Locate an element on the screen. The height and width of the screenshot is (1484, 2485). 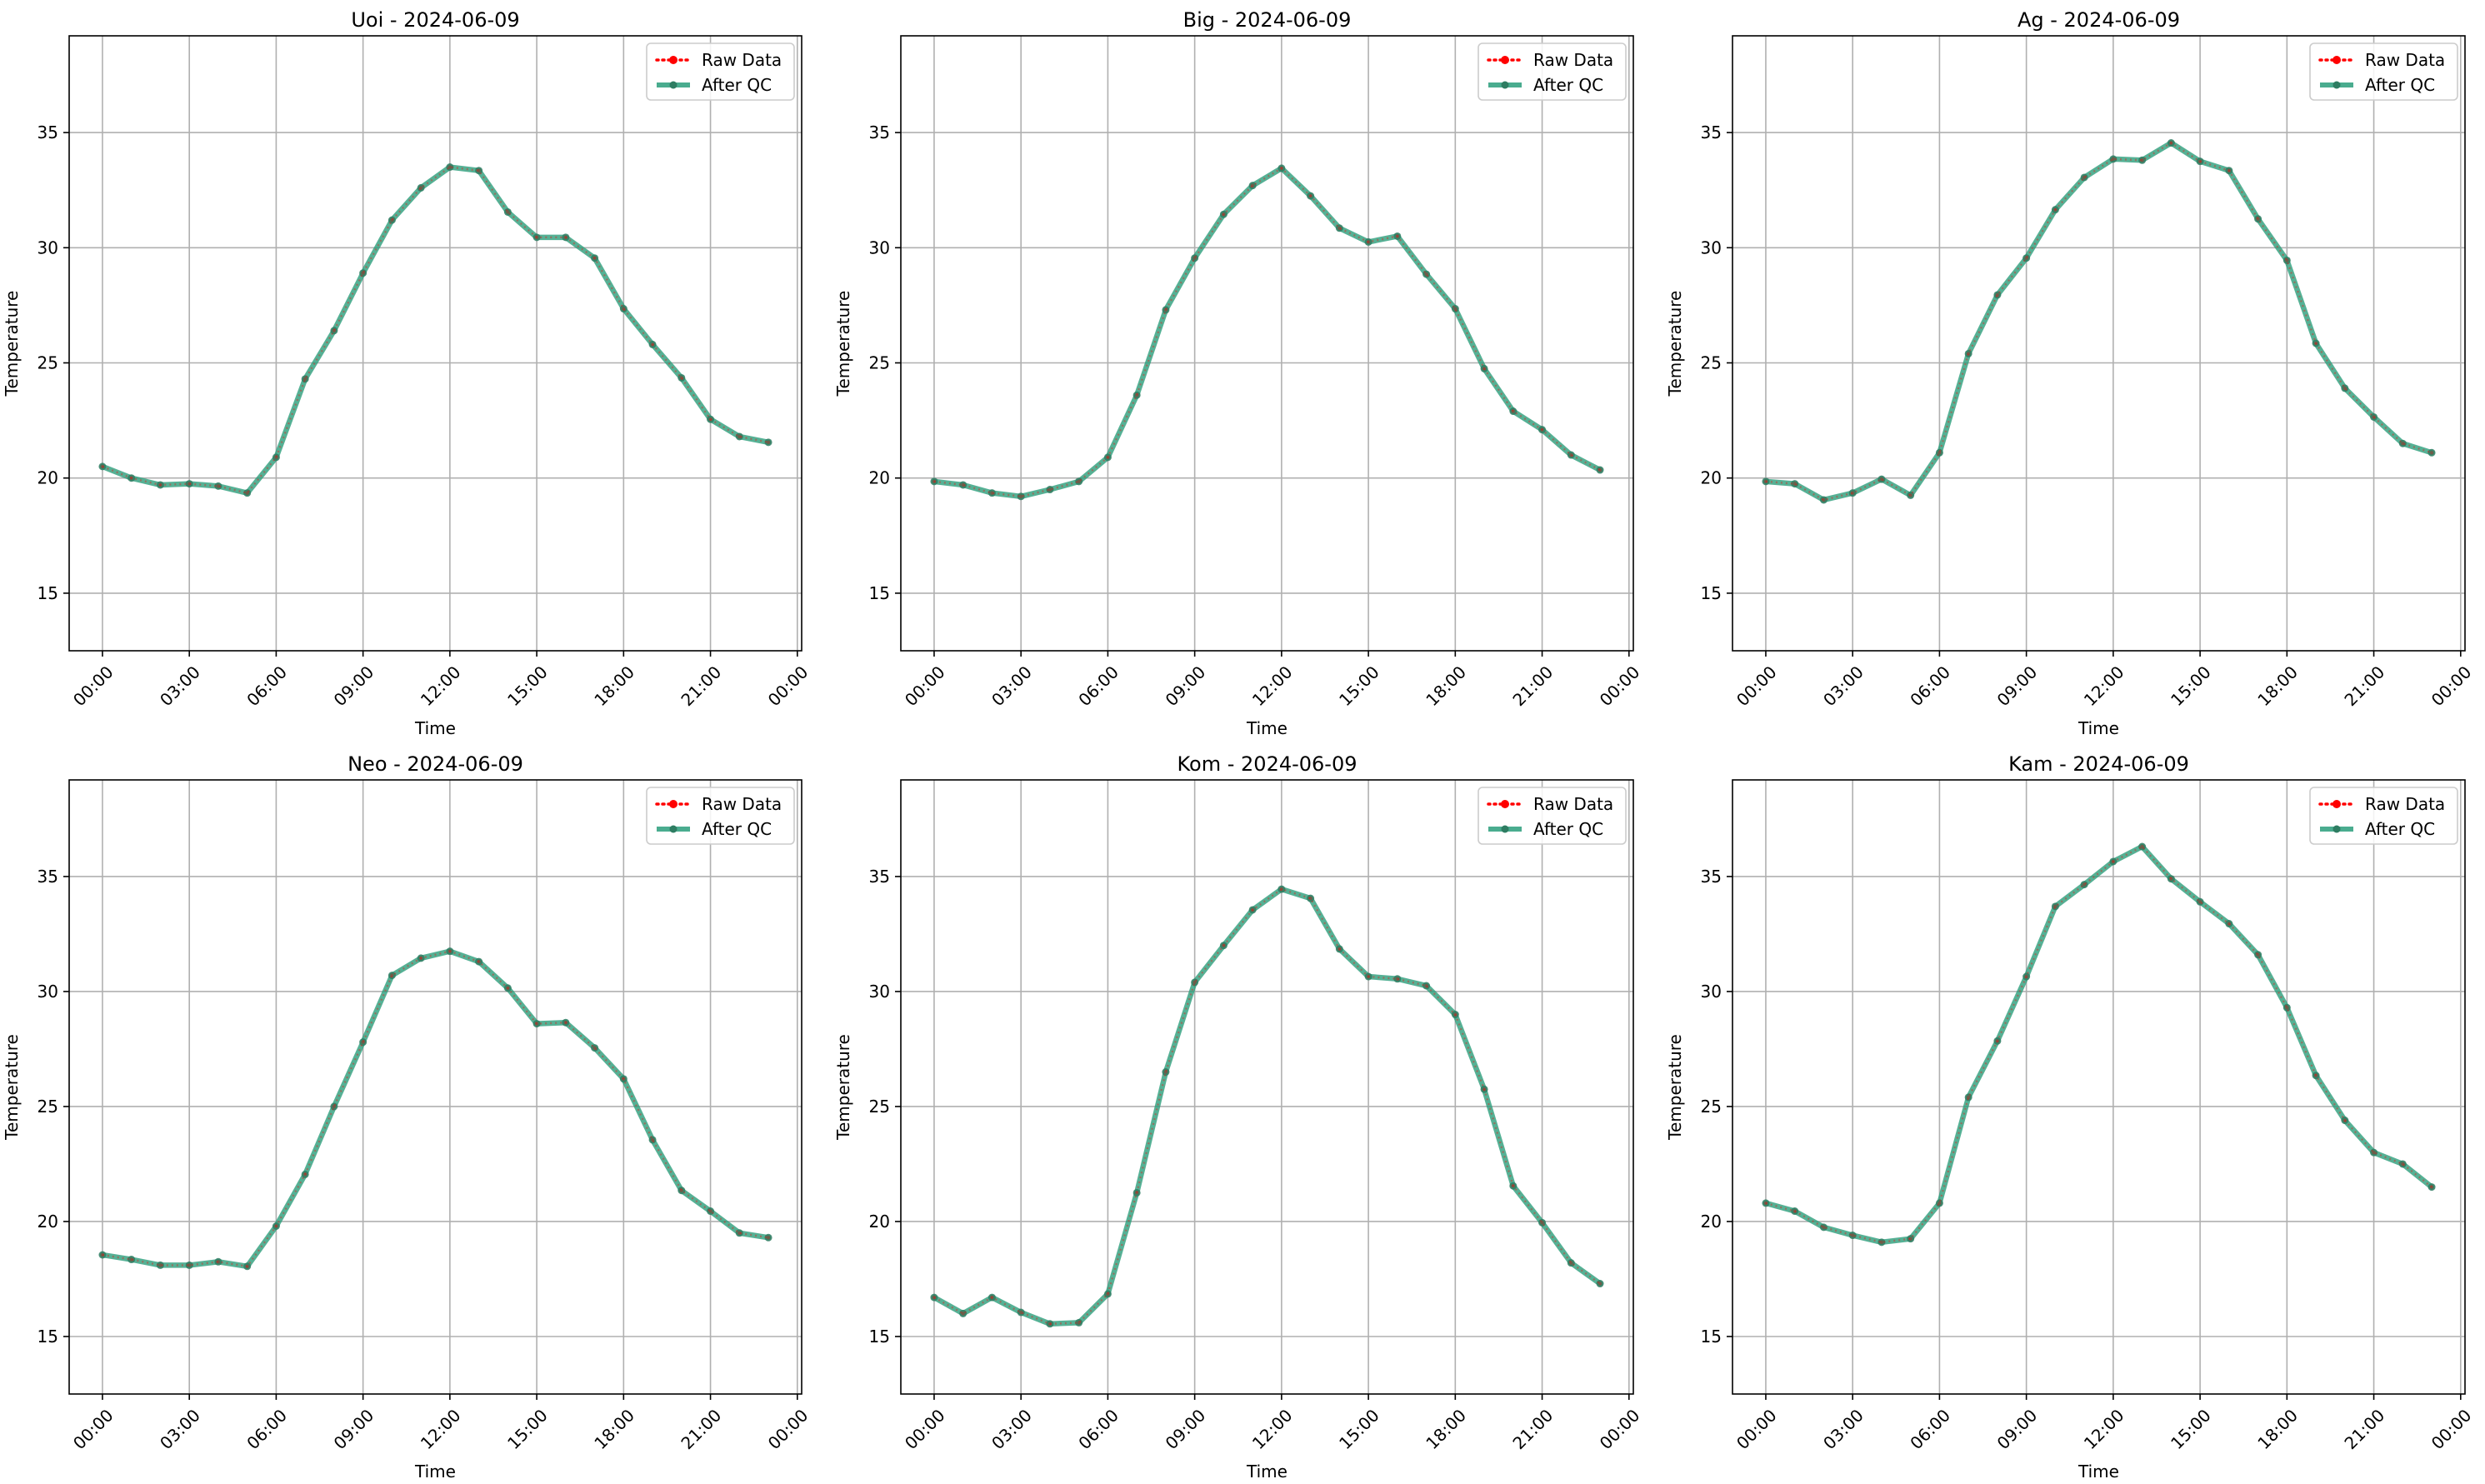
x-tick-label: 18:00 is located at coordinates (614, 686).